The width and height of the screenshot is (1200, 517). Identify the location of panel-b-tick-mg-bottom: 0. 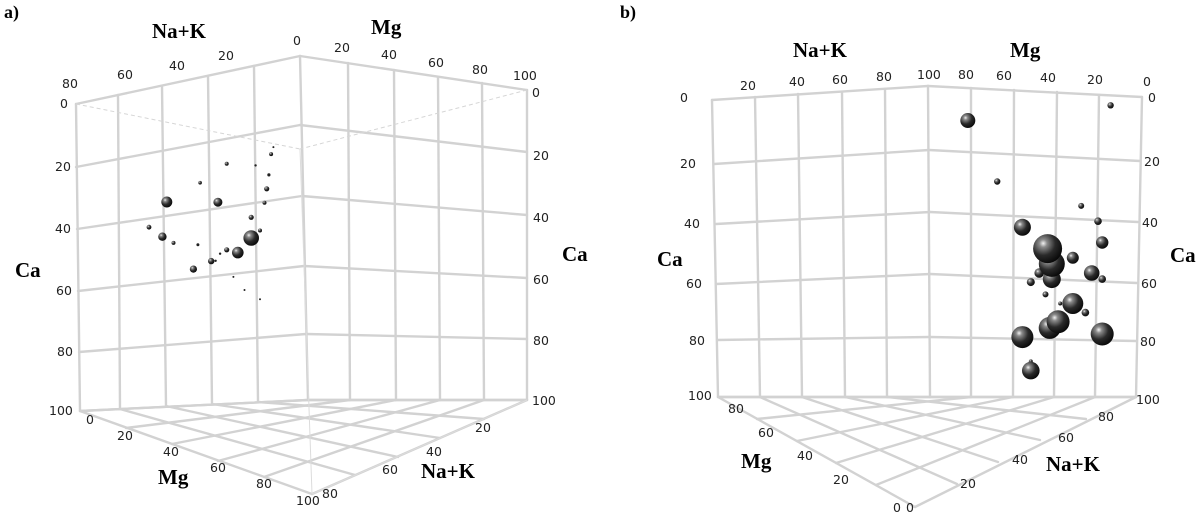
(897, 507).